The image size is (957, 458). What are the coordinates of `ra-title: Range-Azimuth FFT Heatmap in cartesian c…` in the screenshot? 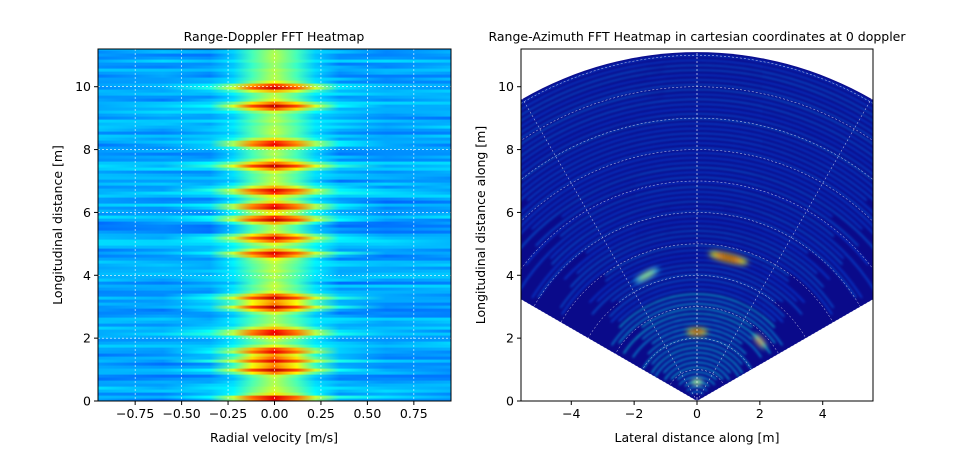 It's located at (697, 36).